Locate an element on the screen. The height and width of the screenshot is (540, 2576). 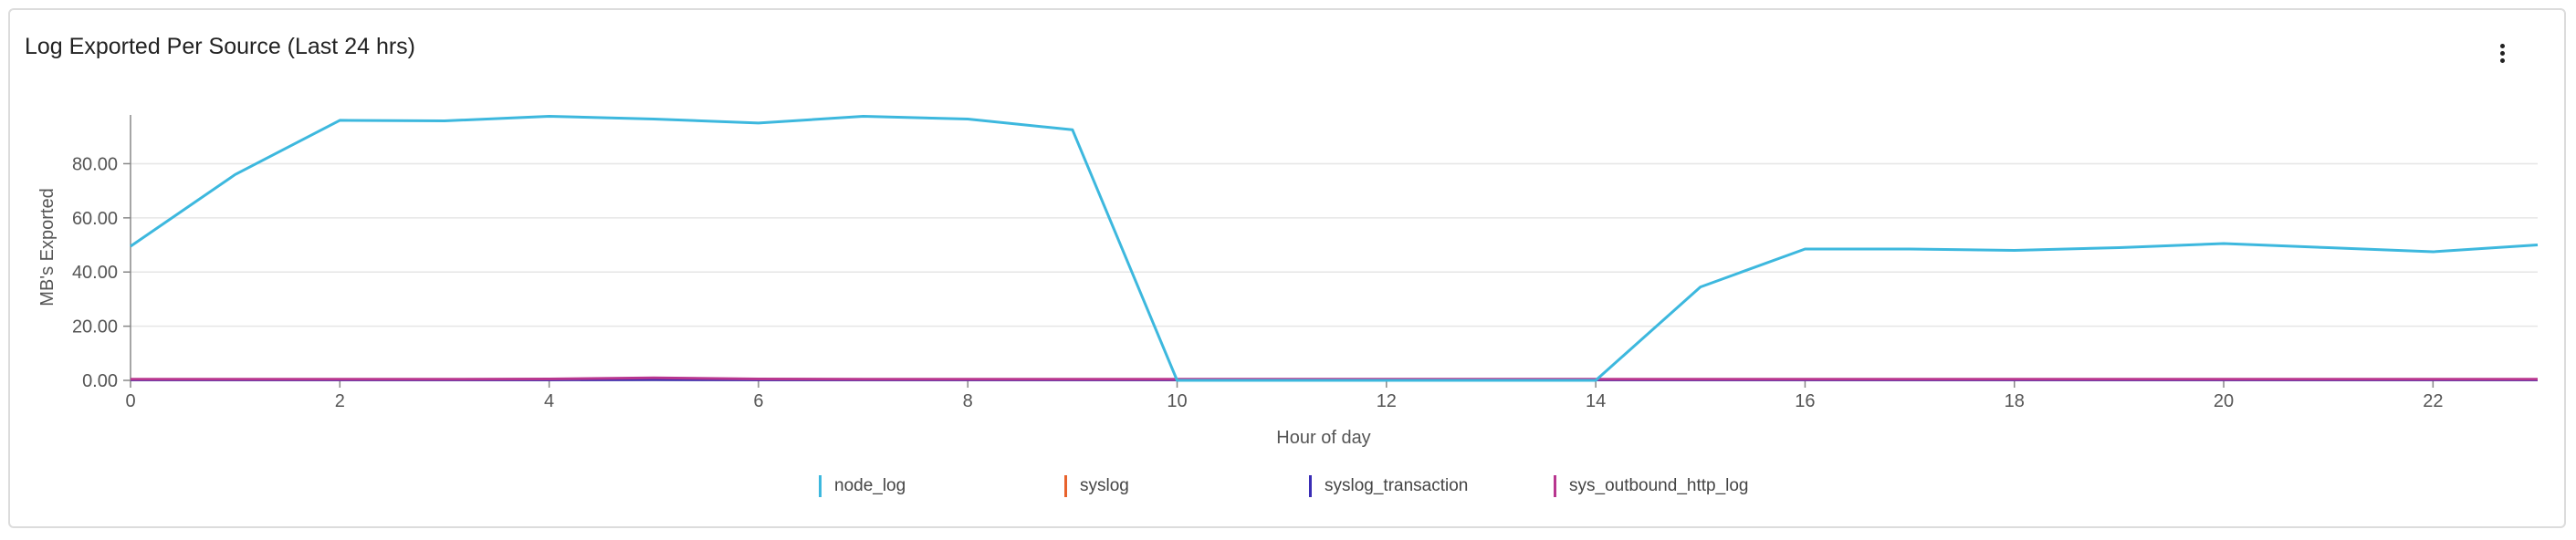
x-tick-label: 10 is located at coordinates (1177, 401).